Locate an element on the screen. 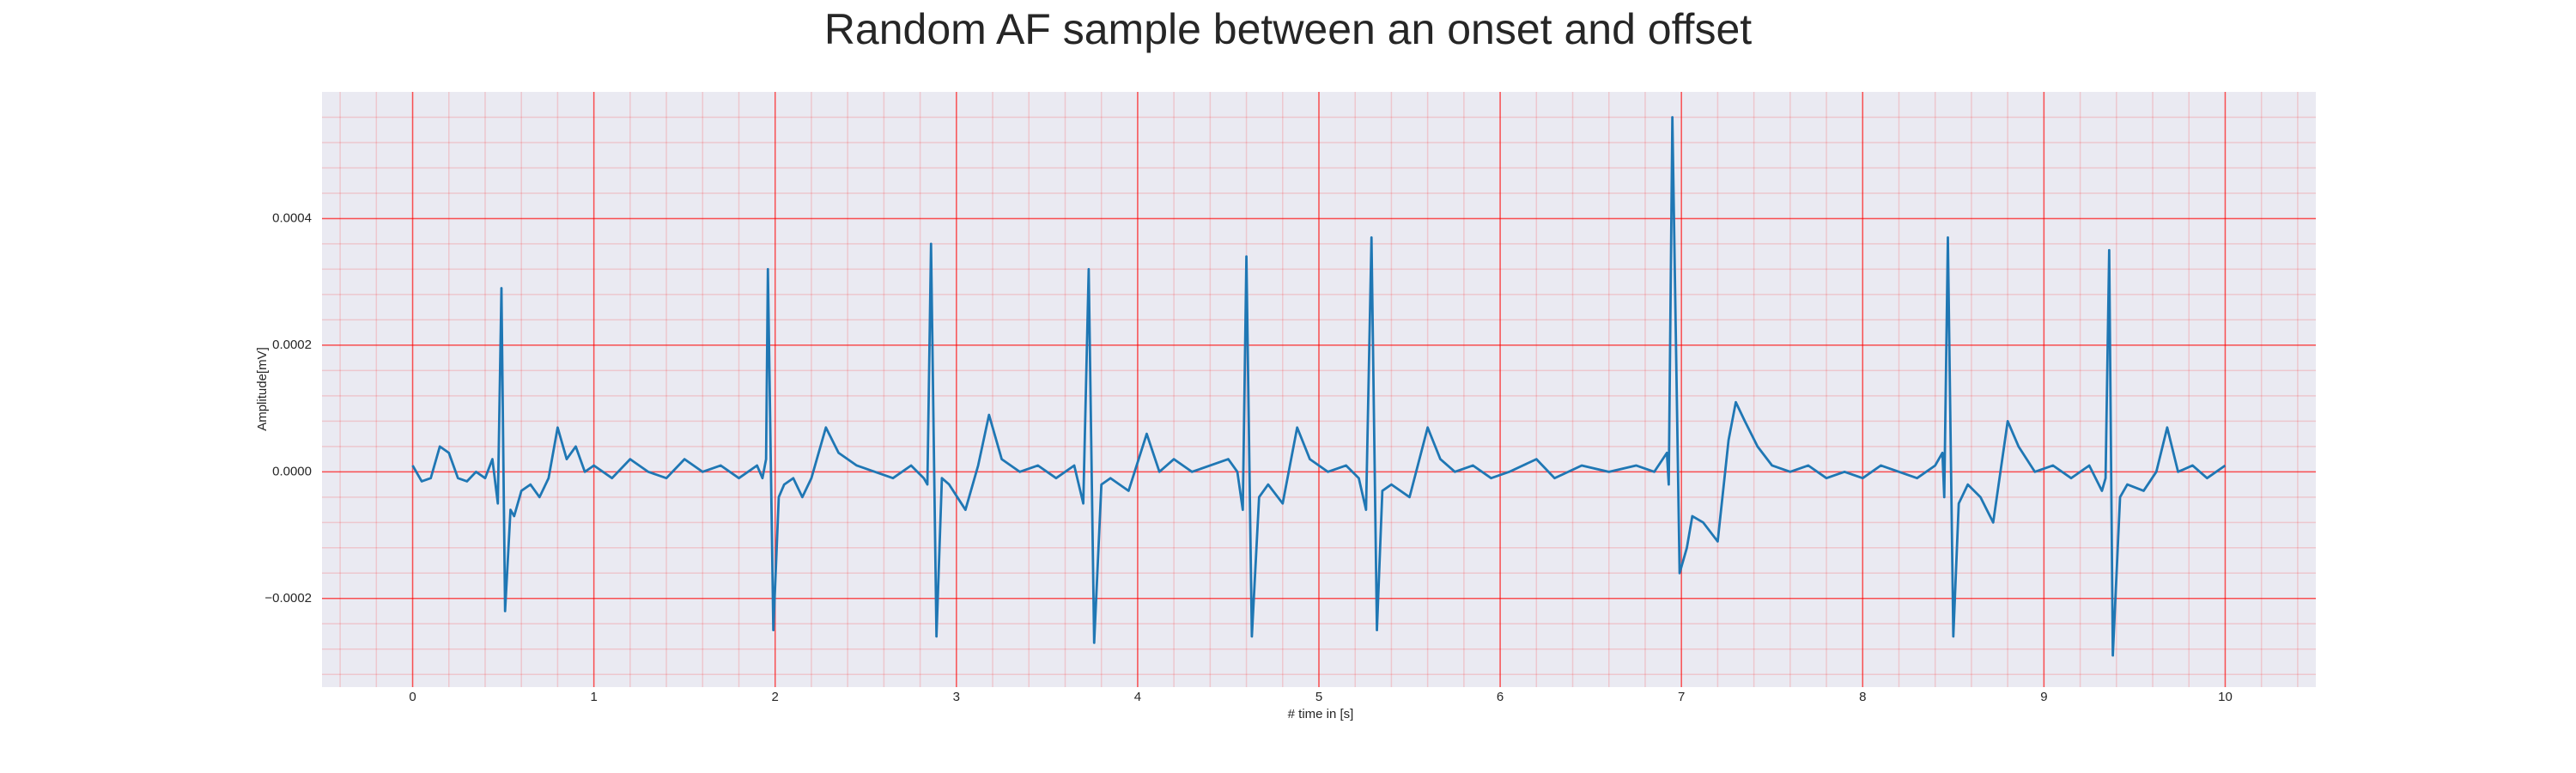 This screenshot has width=2576, height=773. x-axis-label: # time in [s] is located at coordinates (1321, 714).